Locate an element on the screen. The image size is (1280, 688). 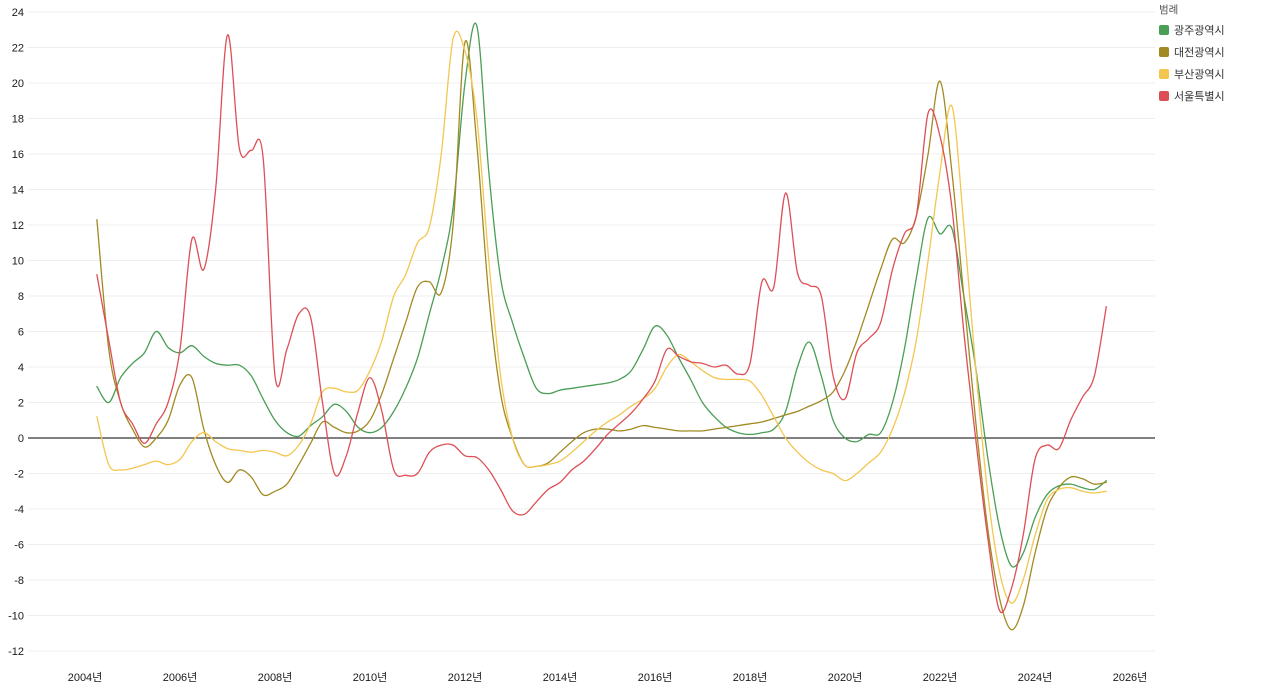
y-tick-label: 20 is located at coordinates (18, 84).